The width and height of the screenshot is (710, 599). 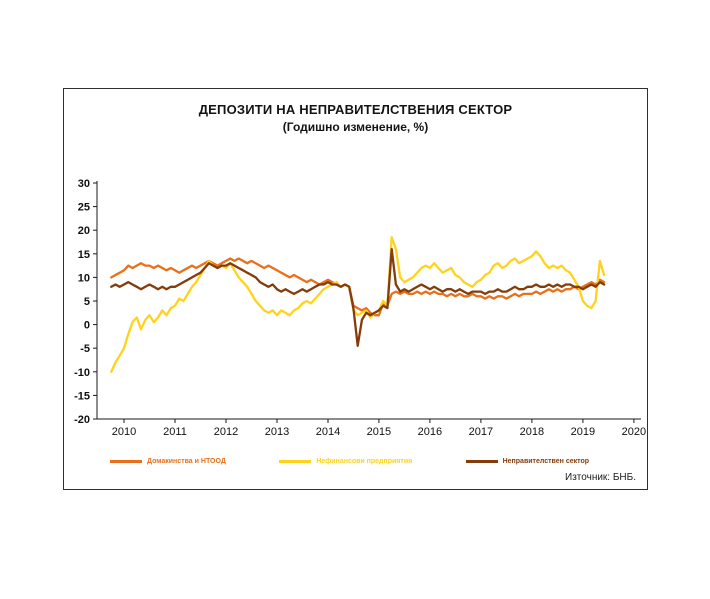 What do you see at coordinates (481, 432) in the screenshot?
I see `svg-text: 2017` at bounding box center [481, 432].